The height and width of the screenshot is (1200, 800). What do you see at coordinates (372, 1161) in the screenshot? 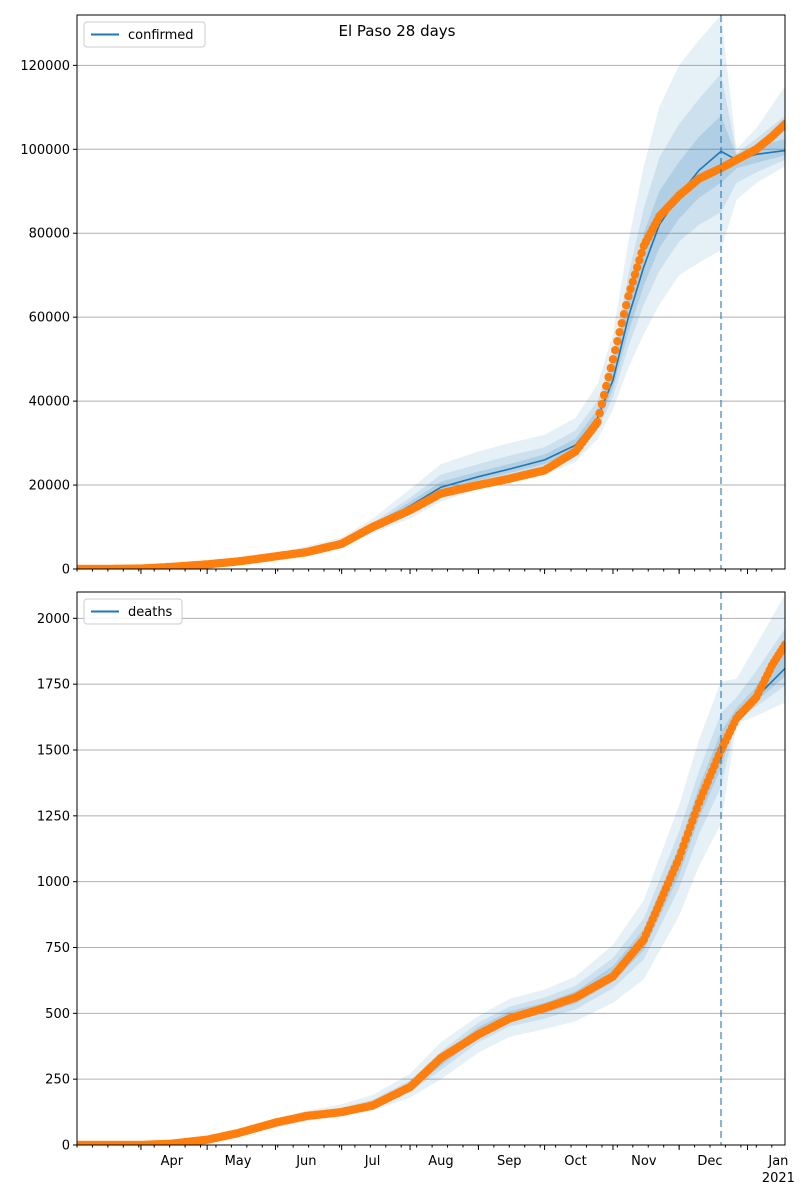
I see `x-tick-label: Jul` at bounding box center [372, 1161].